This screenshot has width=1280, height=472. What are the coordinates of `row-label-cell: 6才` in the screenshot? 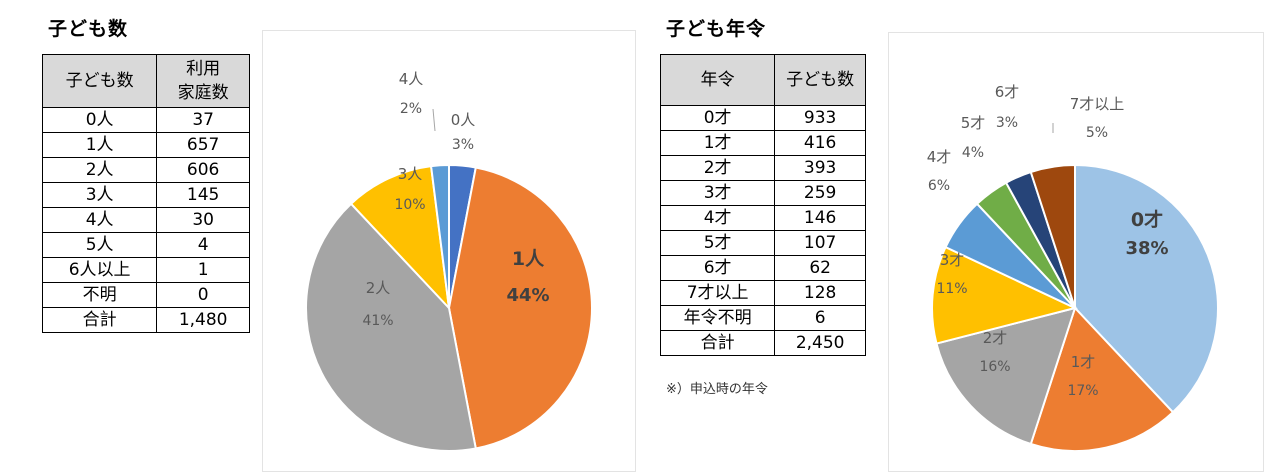 It's located at (717, 268).